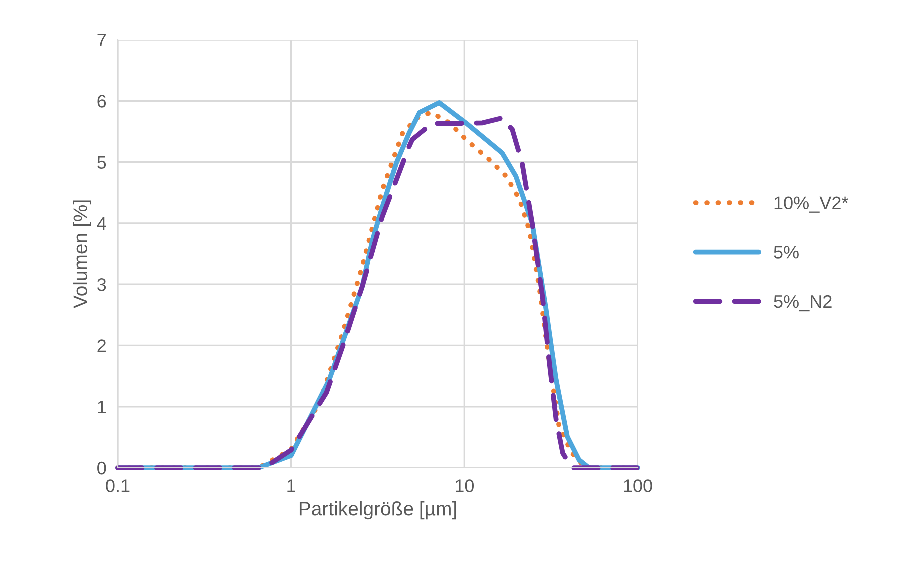  What do you see at coordinates (378, 511) in the screenshot?
I see `x-axis-title: Partikelgröße [µm]` at bounding box center [378, 511].